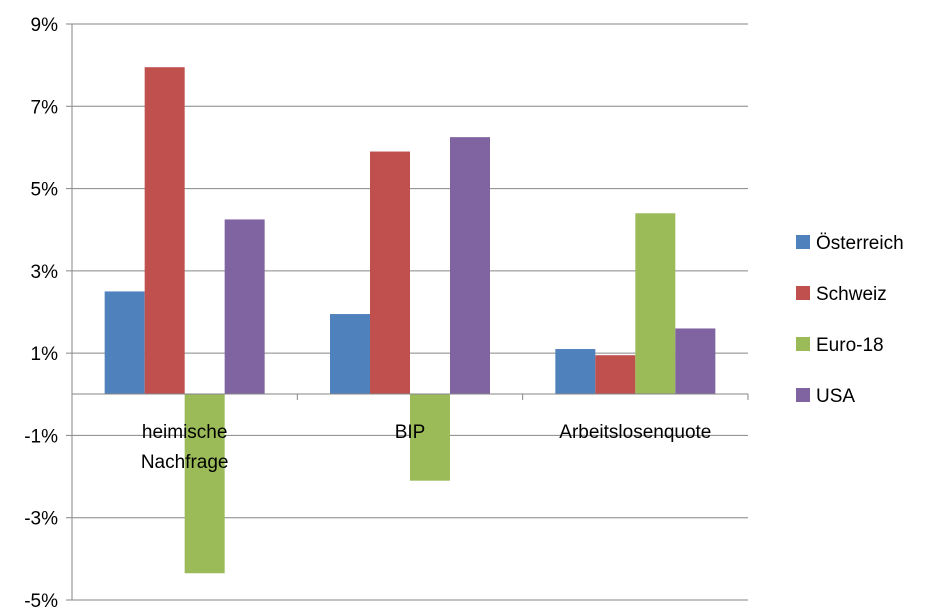  I want to click on y-tick-label: 1%, so click(45, 354).